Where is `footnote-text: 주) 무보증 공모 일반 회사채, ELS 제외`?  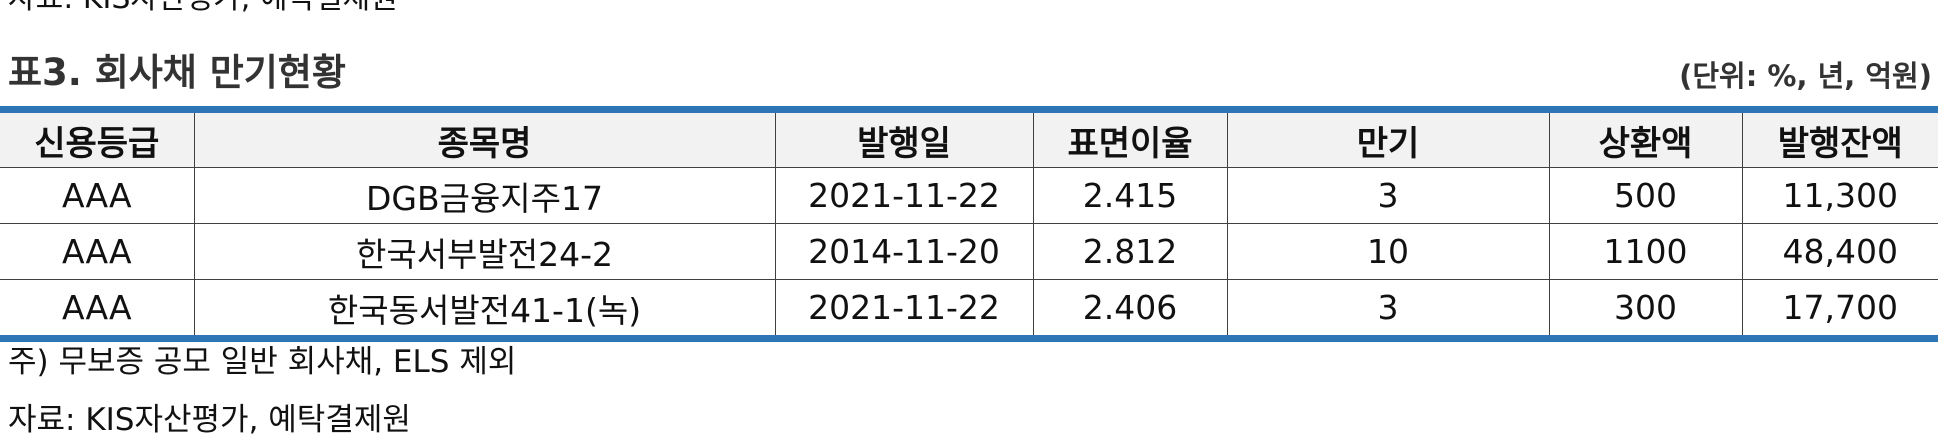 footnote-text: 주) 무보증 공모 일반 회사채, ELS 제외 is located at coordinates (262, 362).